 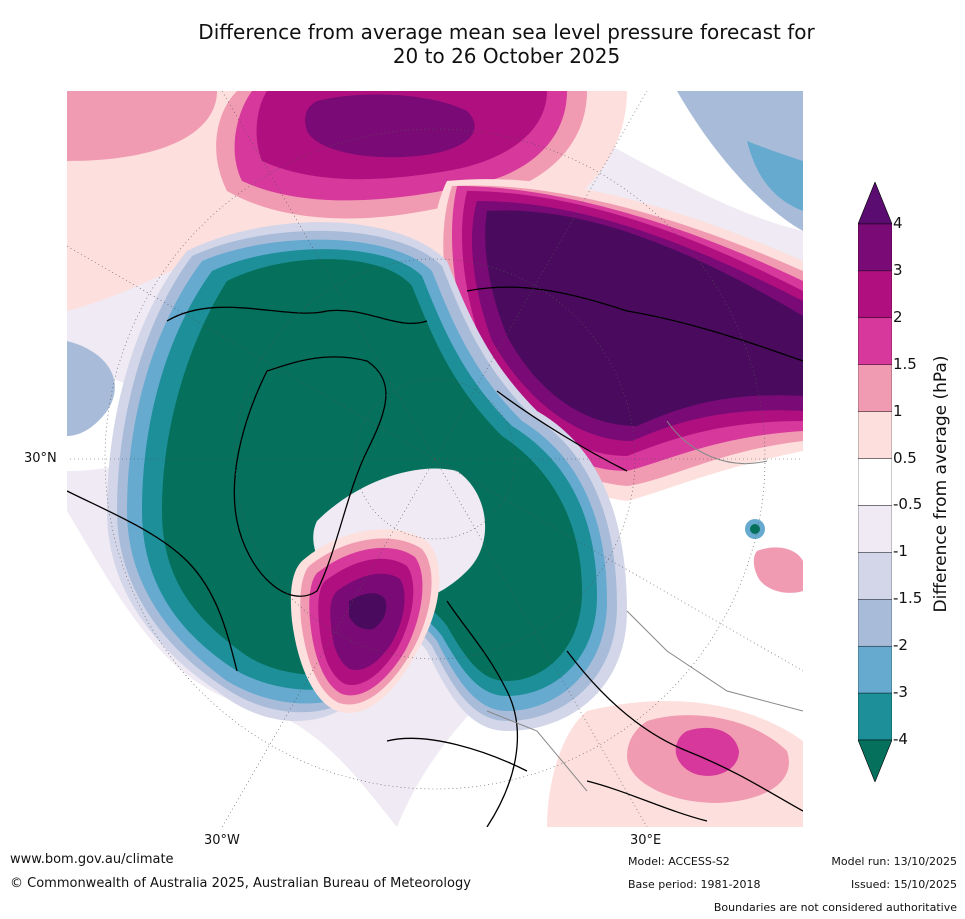 I want to click on model-text: Model: ACCESS-S2, so click(x=679, y=861).